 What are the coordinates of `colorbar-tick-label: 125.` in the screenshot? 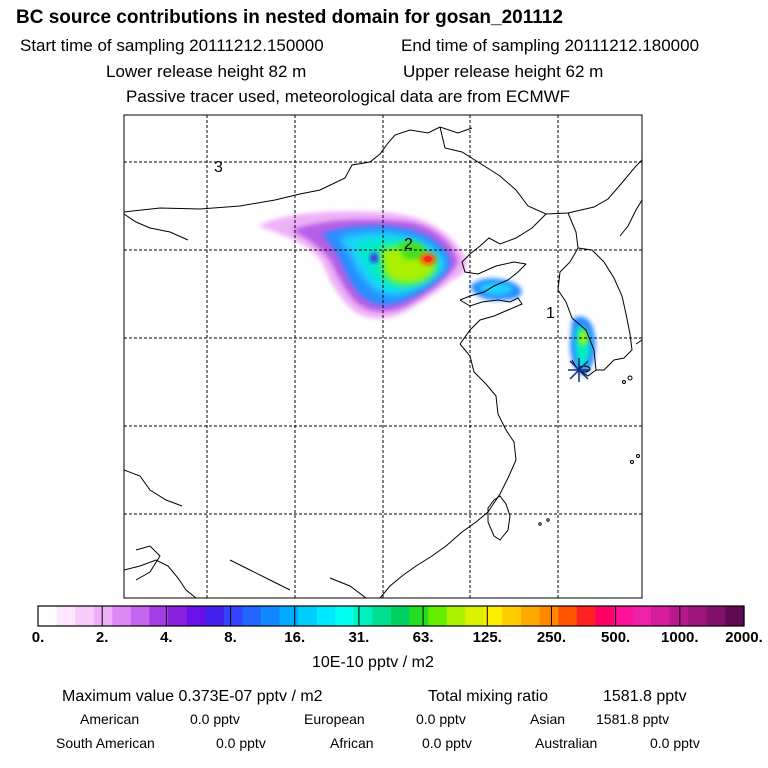 It's located at (487, 637).